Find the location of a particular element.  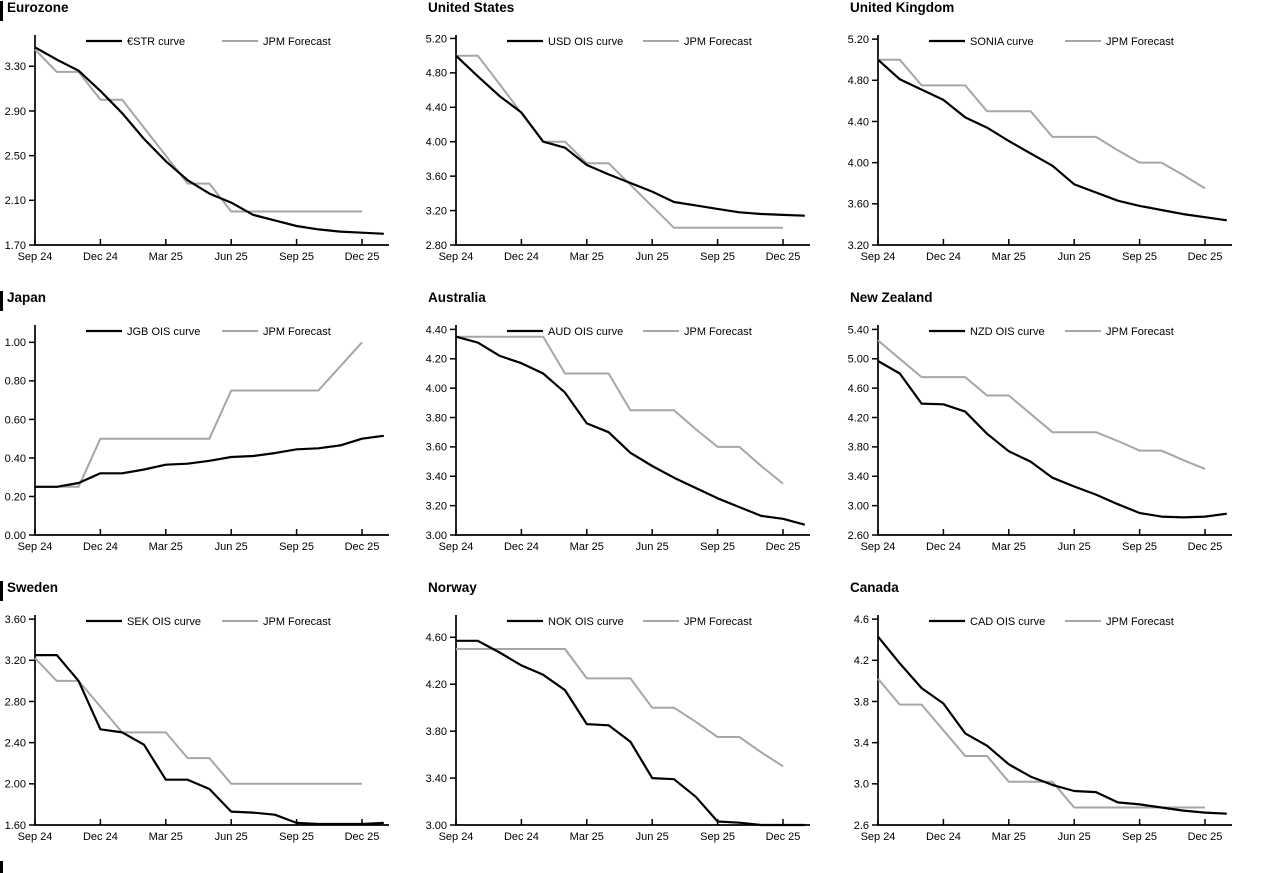

y-tick-label: 3.4 is located at coordinates (861, 743).